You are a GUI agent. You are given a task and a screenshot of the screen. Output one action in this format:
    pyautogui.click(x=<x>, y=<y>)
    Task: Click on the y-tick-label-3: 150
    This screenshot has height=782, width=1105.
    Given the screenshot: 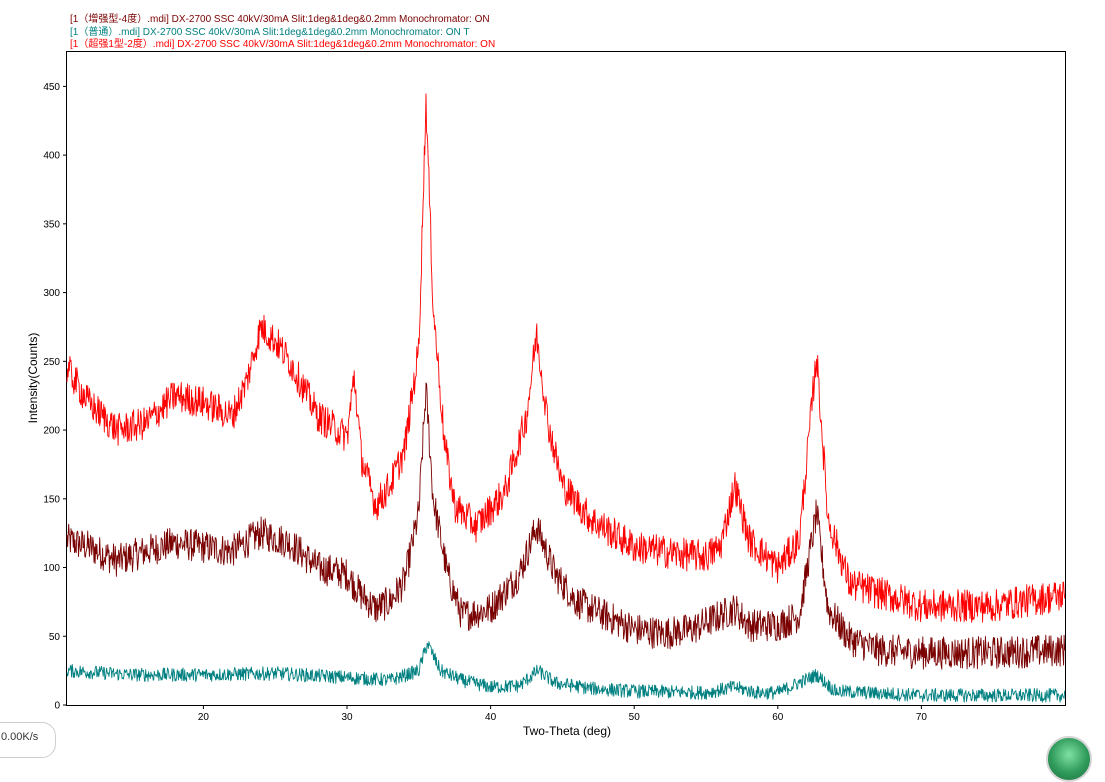 What is the action you would take?
    pyautogui.click(x=51, y=499)
    